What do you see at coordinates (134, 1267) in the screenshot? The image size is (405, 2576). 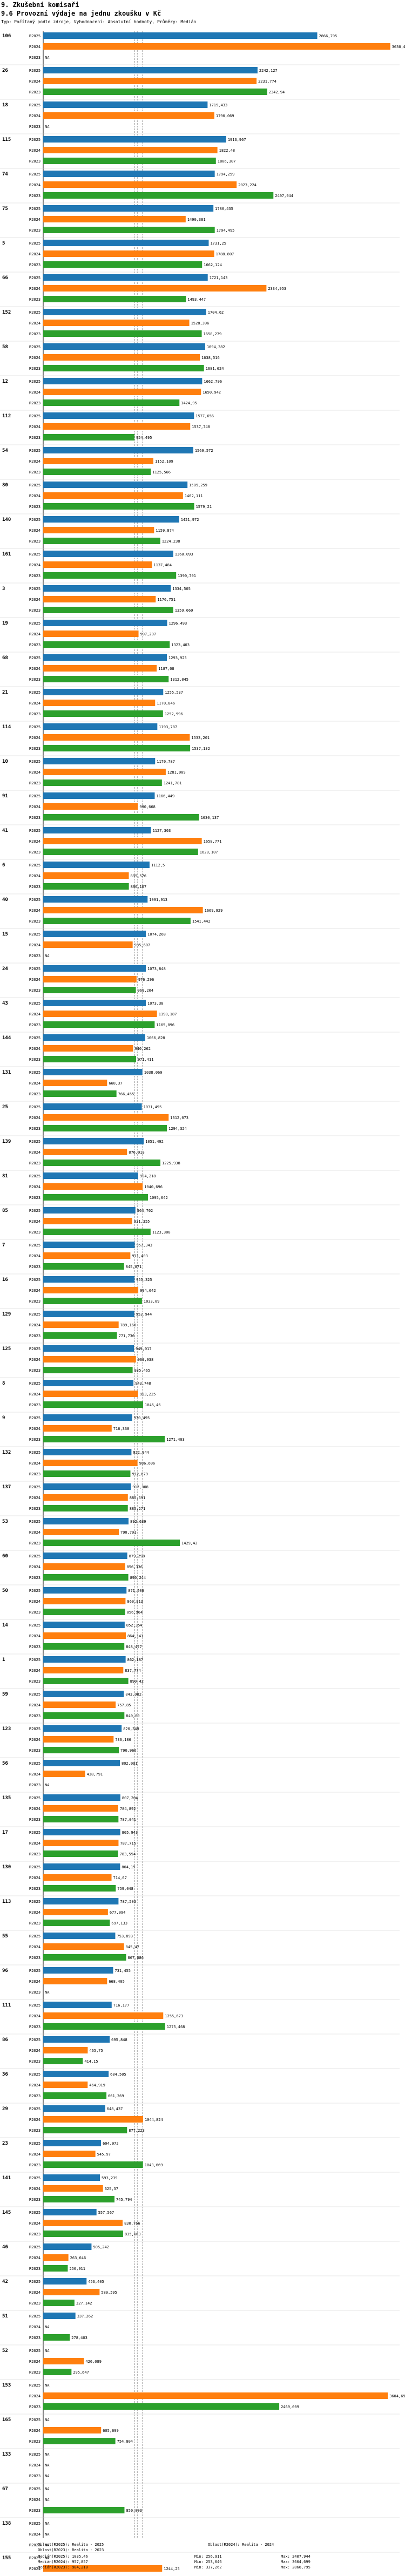 I see `bar-value-label: 845,871` at bounding box center [134, 1267].